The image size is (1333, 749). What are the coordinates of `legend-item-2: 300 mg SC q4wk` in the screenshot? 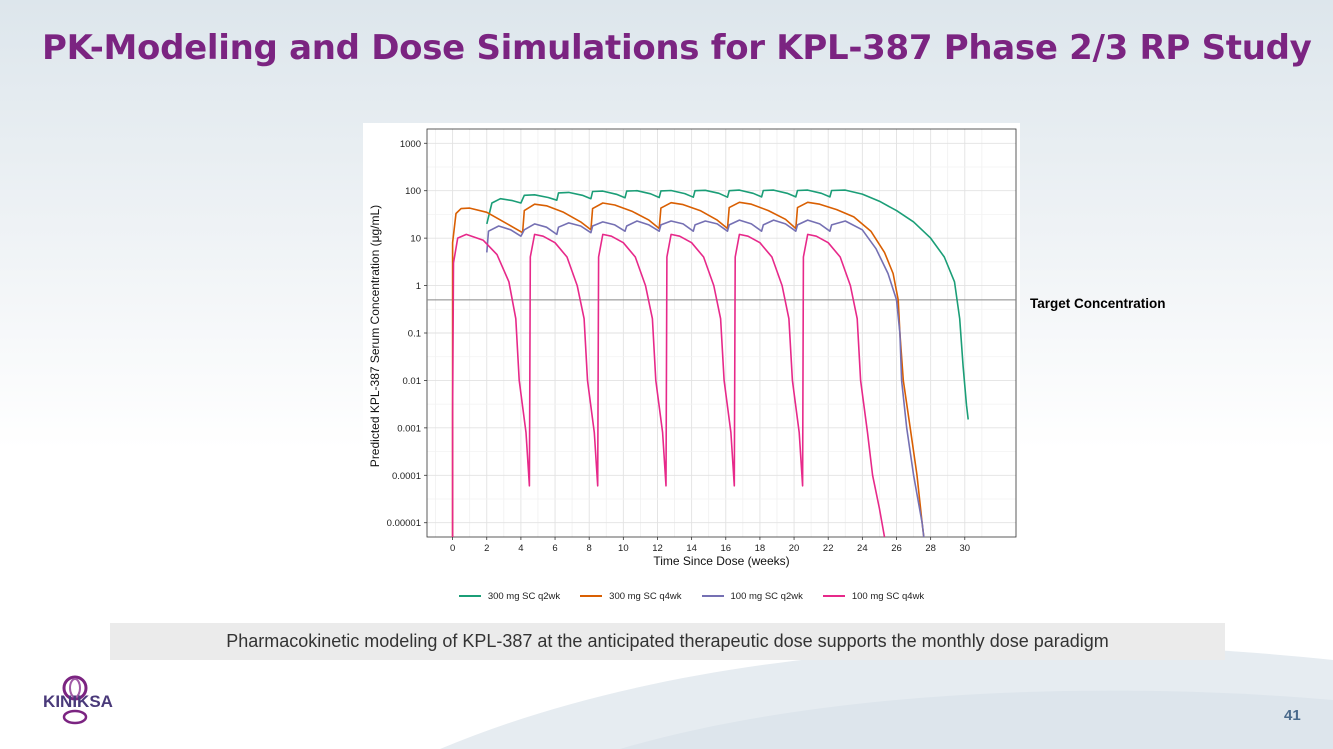 It's located at (631, 596).